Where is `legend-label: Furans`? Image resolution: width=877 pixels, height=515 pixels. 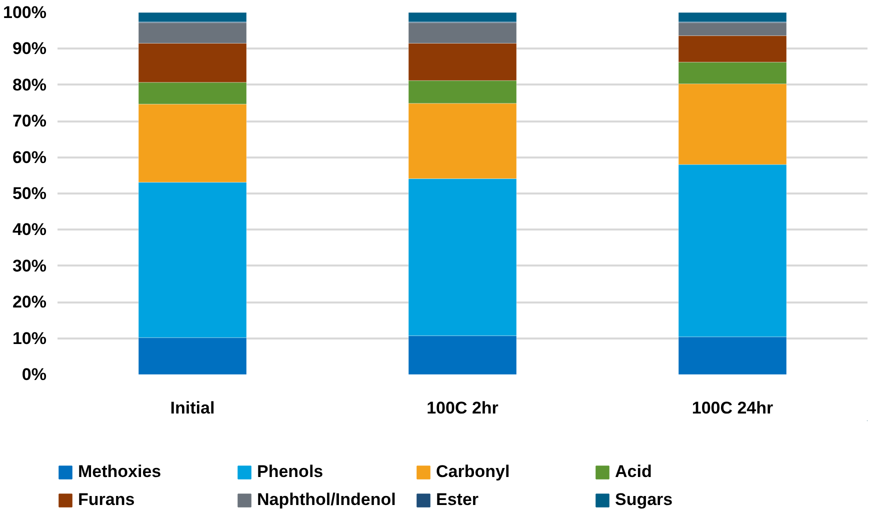
legend-label: Furans is located at coordinates (107, 500).